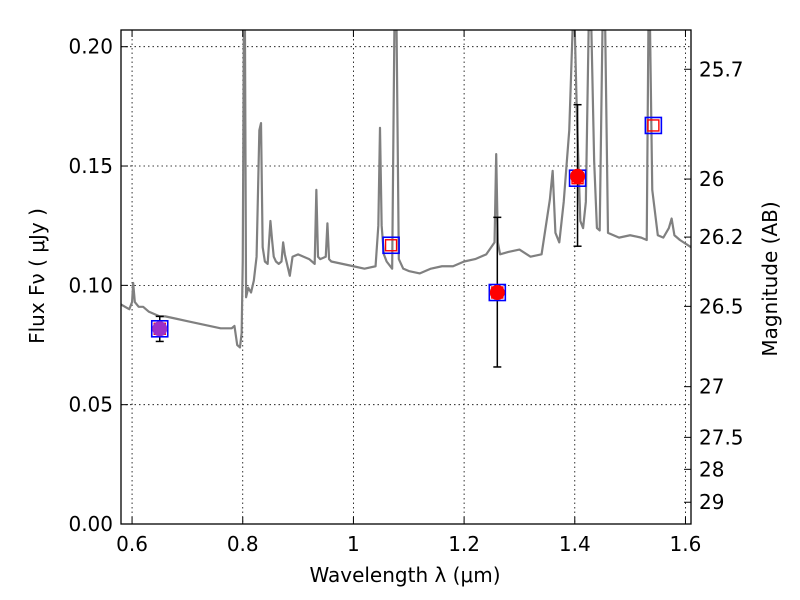 This screenshot has width=800, height=600. What do you see at coordinates (132, 544) in the screenshot?
I see `x-tick-label: 0.6` at bounding box center [132, 544].